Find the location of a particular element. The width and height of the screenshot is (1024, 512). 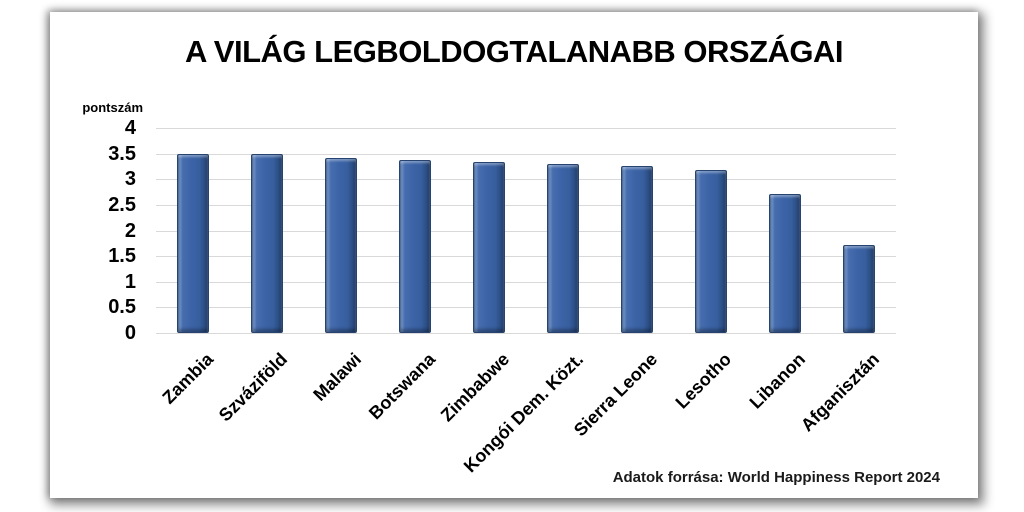

y-axis-tick: 4 is located at coordinates (130, 128).